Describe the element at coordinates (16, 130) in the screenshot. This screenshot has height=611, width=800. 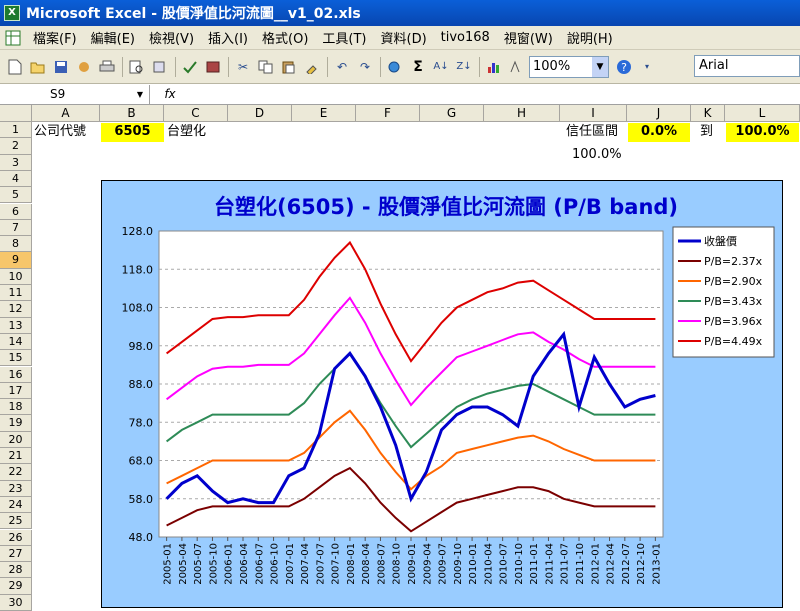
I see `row-header-1: 1` at that location.